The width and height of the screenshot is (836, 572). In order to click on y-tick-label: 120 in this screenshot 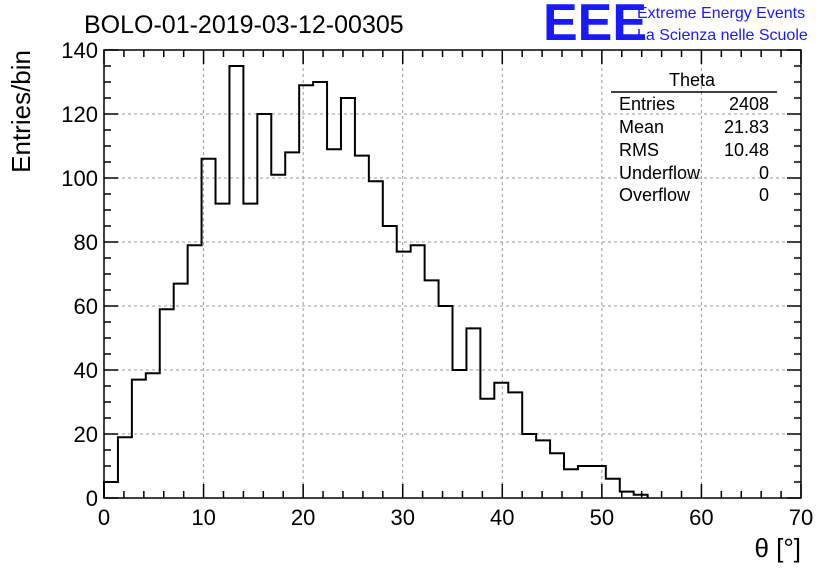, I will do `click(79, 114)`.